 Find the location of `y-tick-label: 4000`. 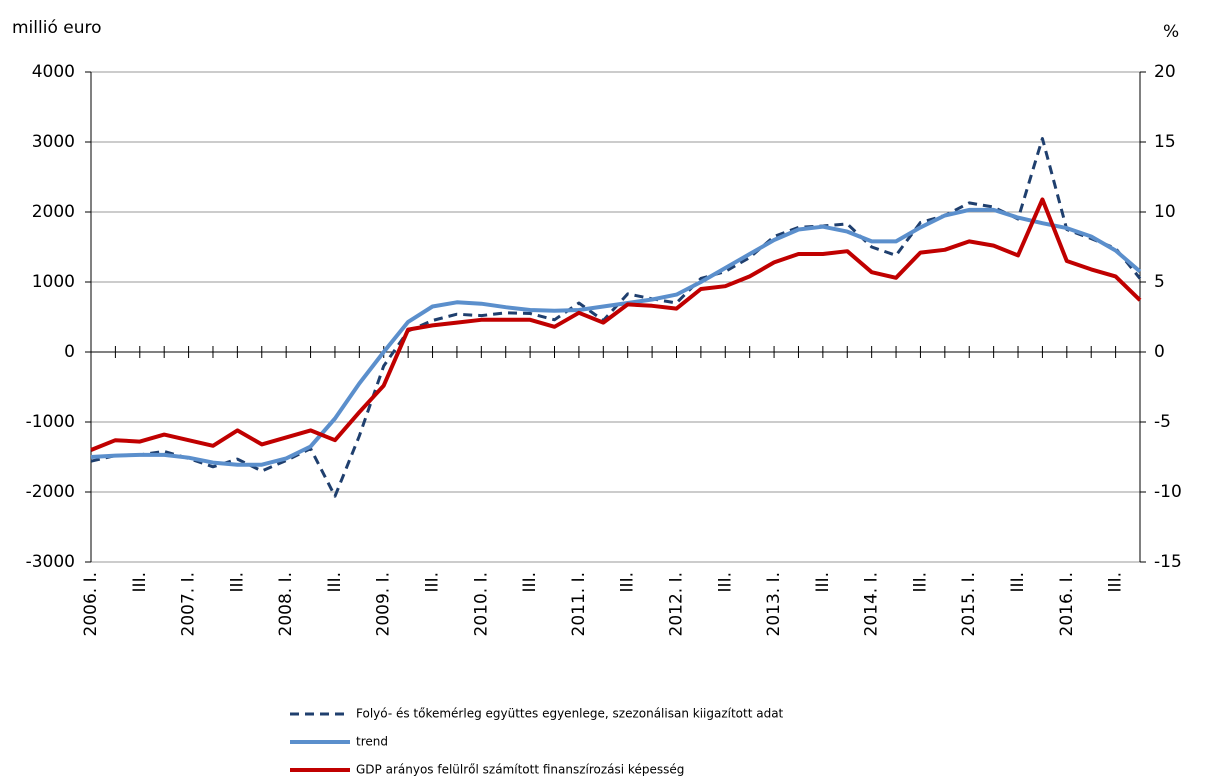

y-tick-label: 4000 is located at coordinates (53, 72).